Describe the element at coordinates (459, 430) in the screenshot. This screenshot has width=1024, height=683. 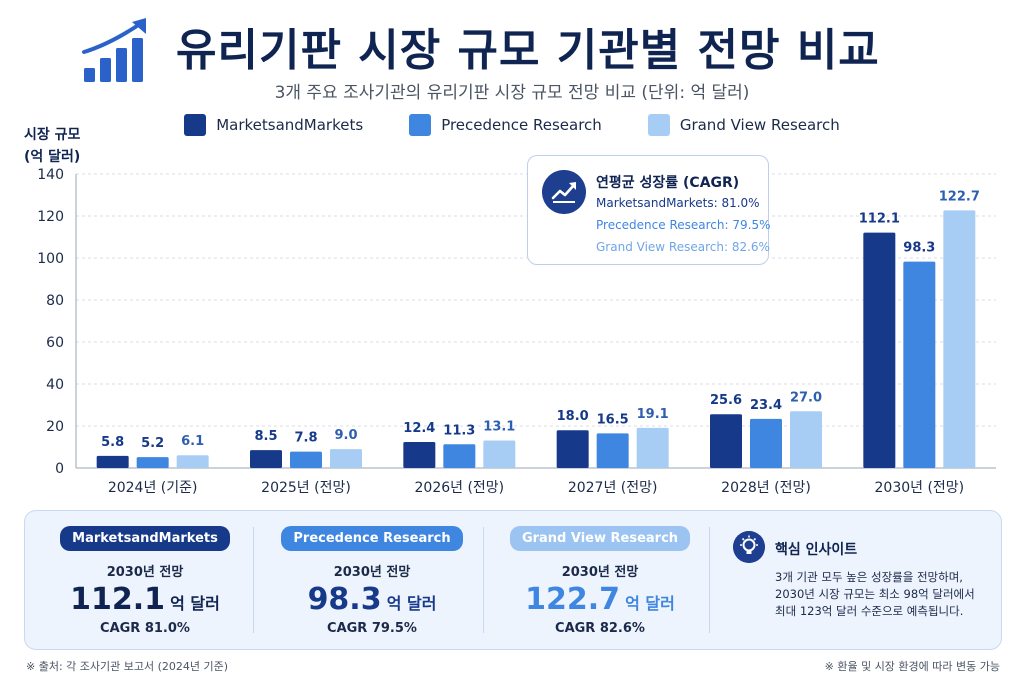
I see `bar-value-label: 11.3` at that location.